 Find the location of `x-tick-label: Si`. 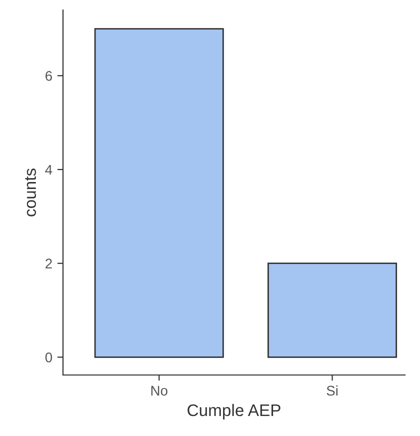

x-tick-label: Si is located at coordinates (332, 390).